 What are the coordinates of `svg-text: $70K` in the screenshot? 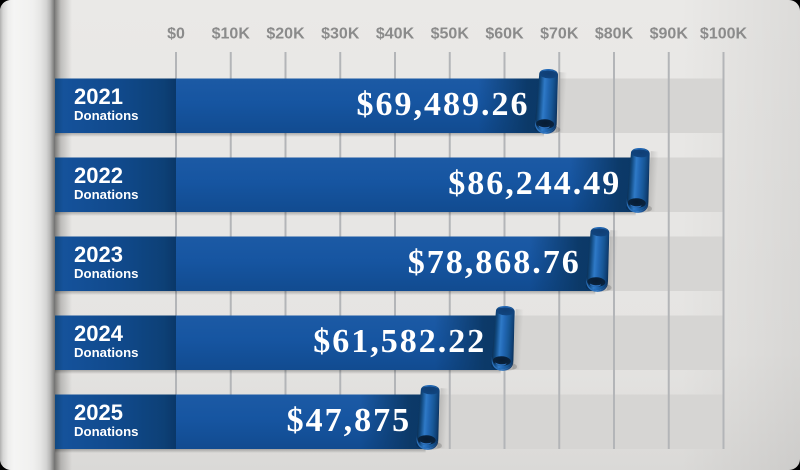 It's located at (559, 34).